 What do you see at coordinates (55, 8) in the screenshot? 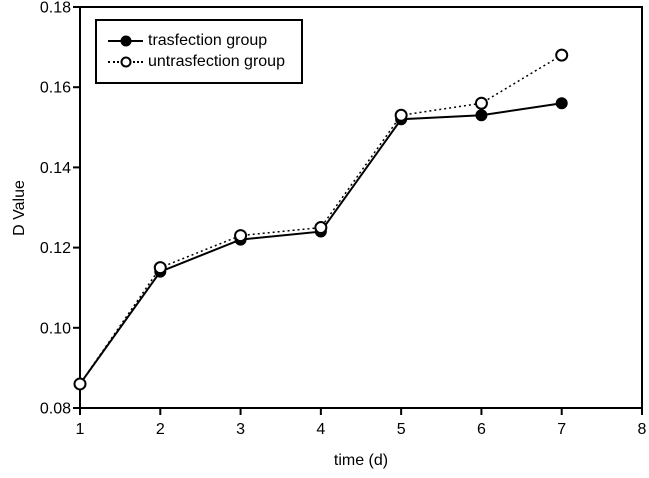
I see `y-tick-label: 0.18` at bounding box center [55, 8].